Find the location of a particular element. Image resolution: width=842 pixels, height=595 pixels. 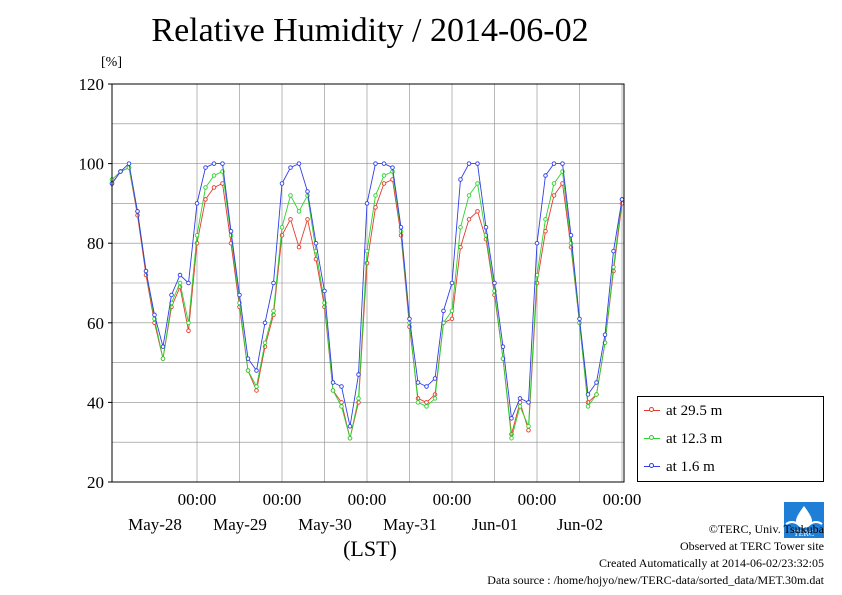

legend-label: at 1.6 m is located at coordinates (690, 467).